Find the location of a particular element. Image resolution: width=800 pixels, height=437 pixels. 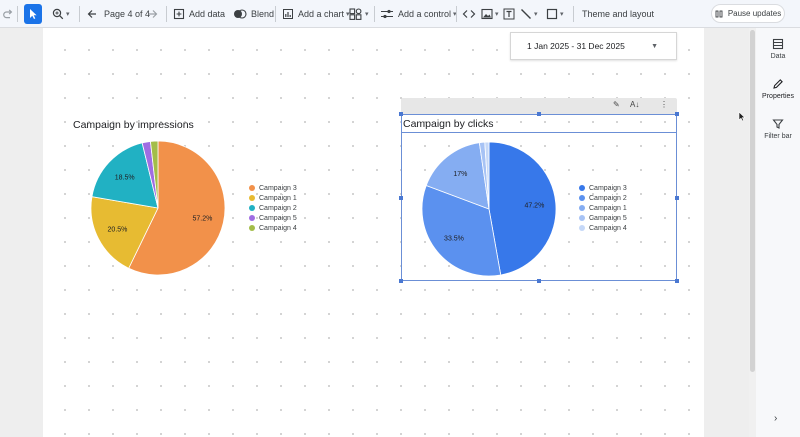

text-button is located at coordinates (509, 14).